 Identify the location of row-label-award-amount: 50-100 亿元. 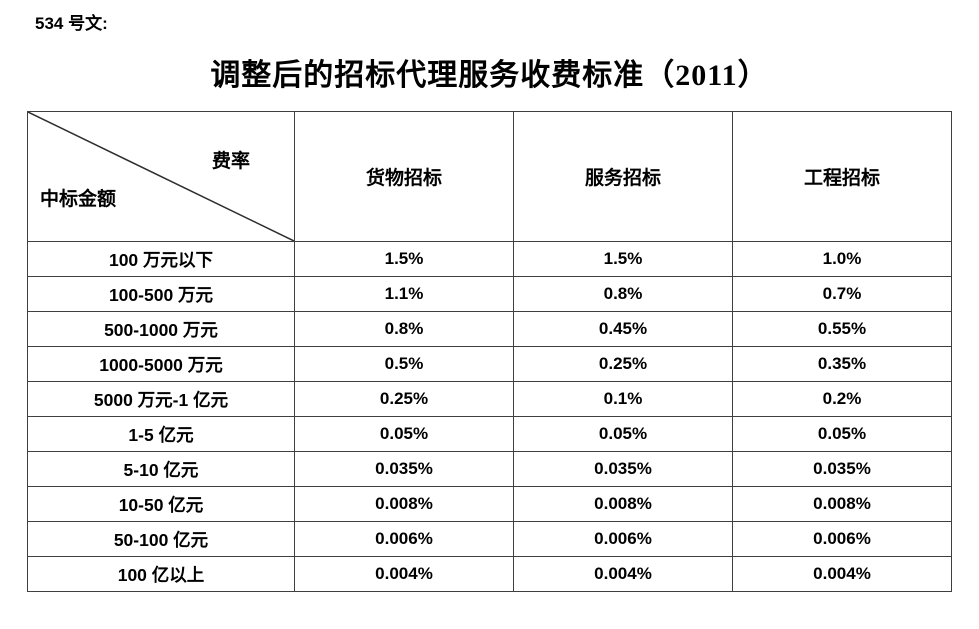
(161, 539).